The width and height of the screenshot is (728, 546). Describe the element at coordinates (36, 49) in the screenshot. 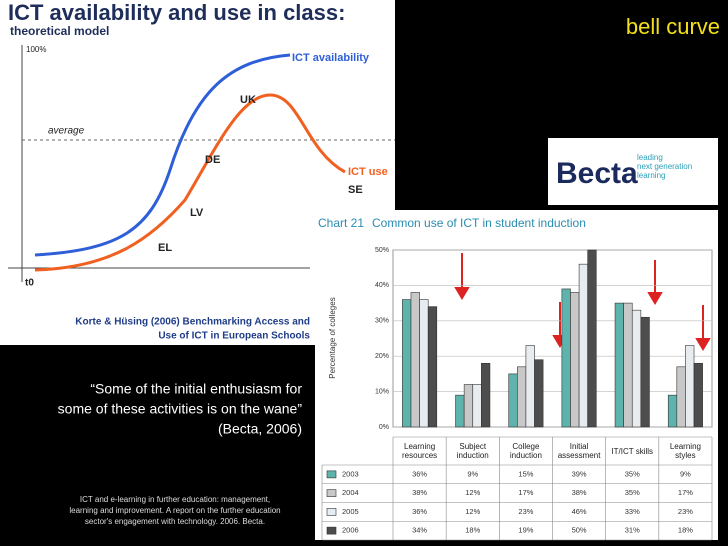

I see `diagram-label: 100%` at that location.